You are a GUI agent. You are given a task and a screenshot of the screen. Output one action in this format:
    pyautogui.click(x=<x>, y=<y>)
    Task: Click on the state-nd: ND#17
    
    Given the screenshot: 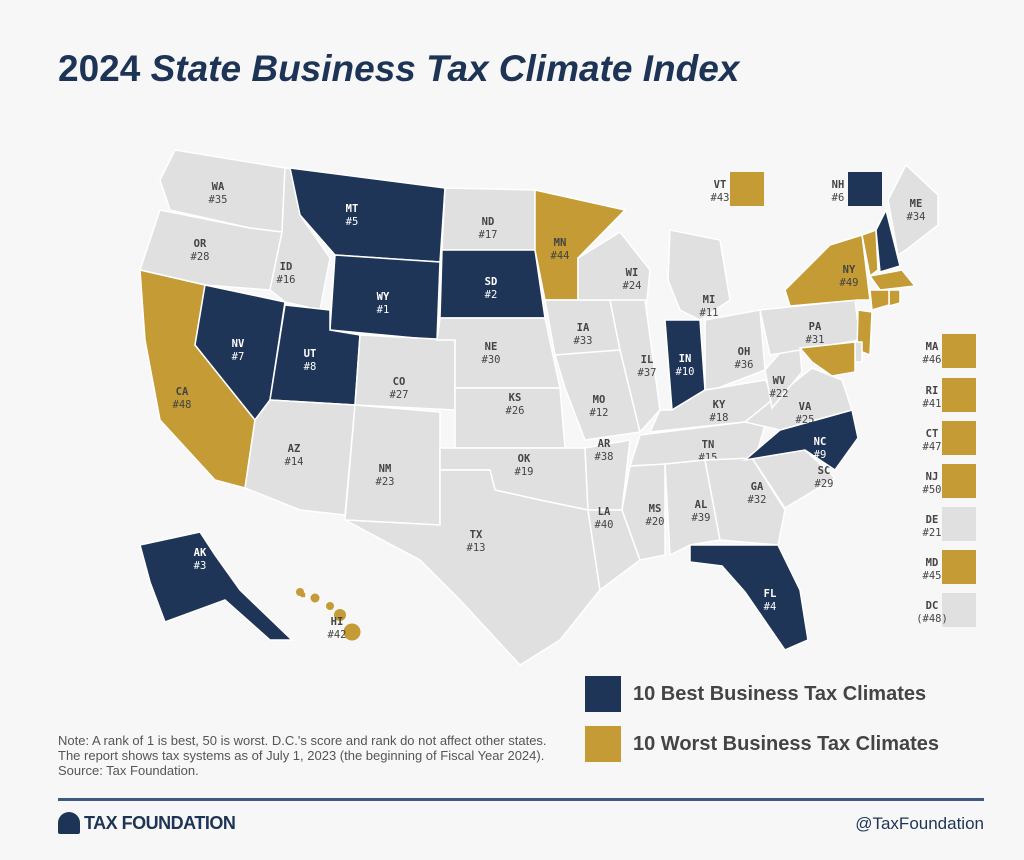 What is the action you would take?
    pyautogui.click(x=488, y=219)
    